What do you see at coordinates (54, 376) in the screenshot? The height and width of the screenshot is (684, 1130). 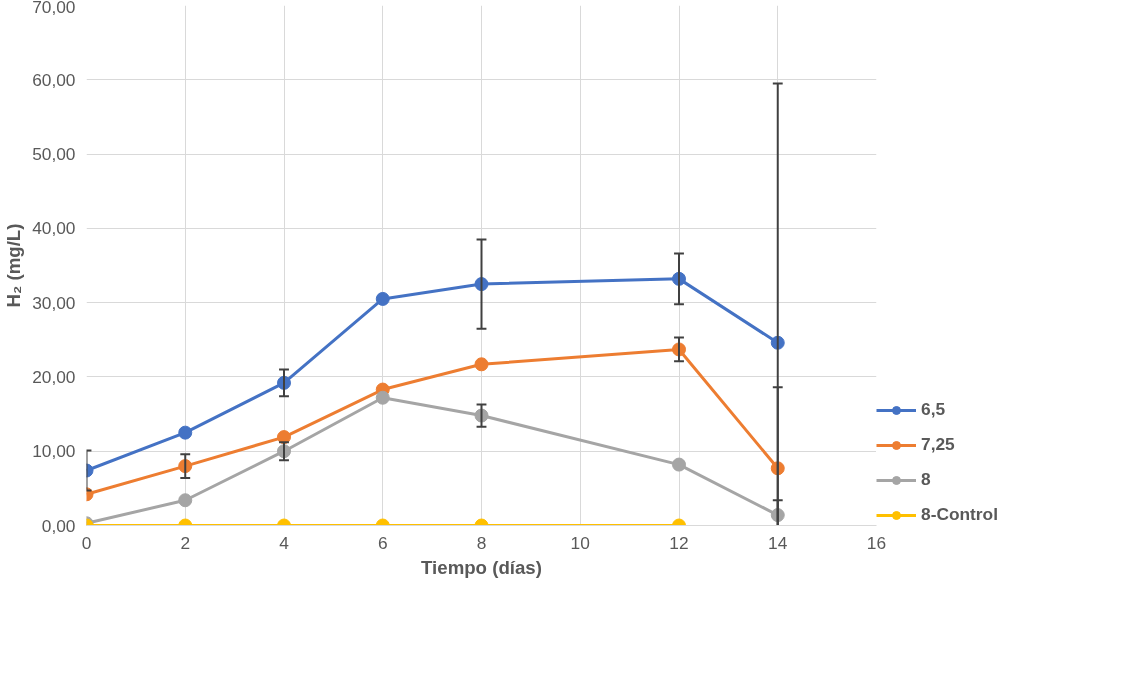 I see `y-tick-label: 20,00` at bounding box center [54, 376].